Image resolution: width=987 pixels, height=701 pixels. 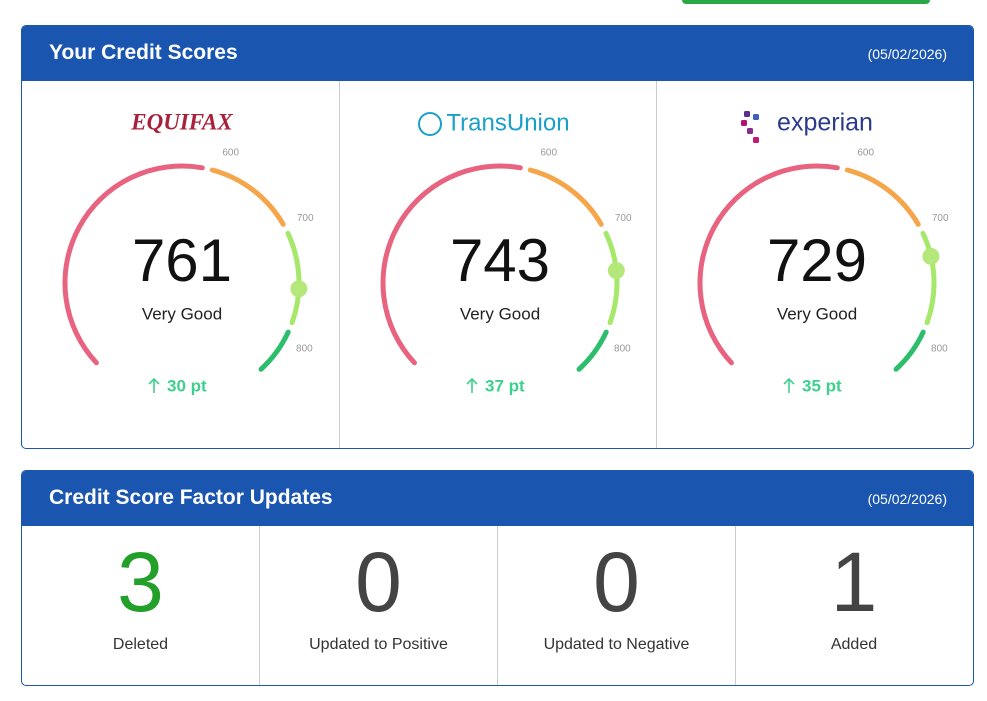 I want to click on score-change: 37 pt, so click(x=505, y=385).